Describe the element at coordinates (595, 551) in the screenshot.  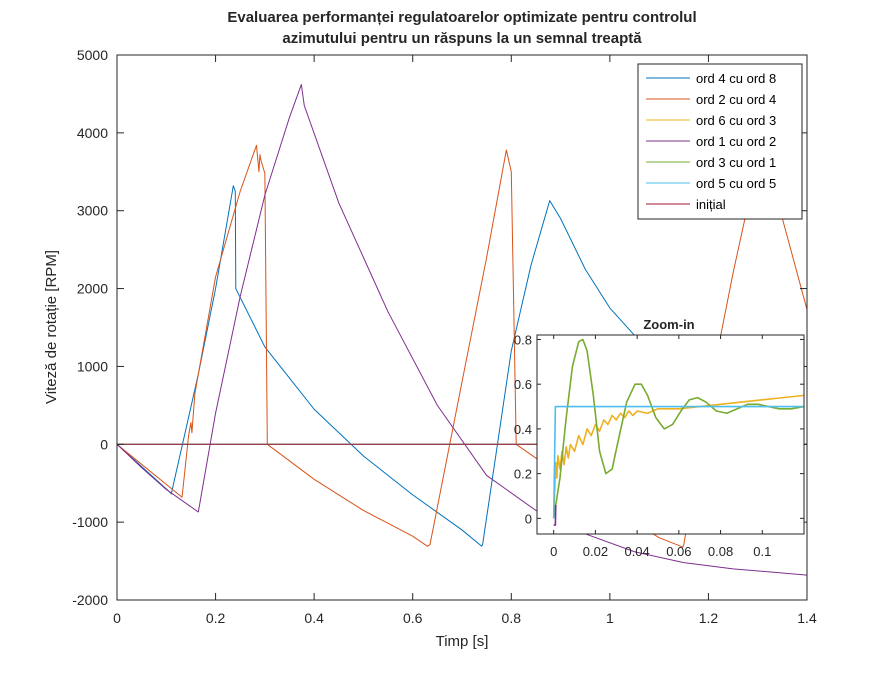
I see `inset-x-tick-label: 0.02` at that location.